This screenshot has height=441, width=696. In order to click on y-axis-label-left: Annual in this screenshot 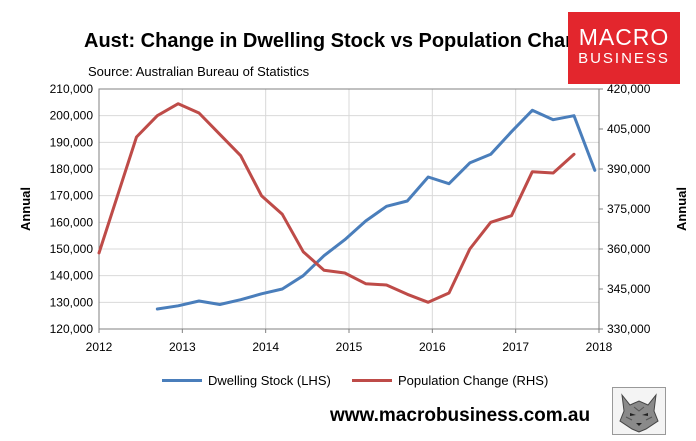, I will do `click(25, 209)`.